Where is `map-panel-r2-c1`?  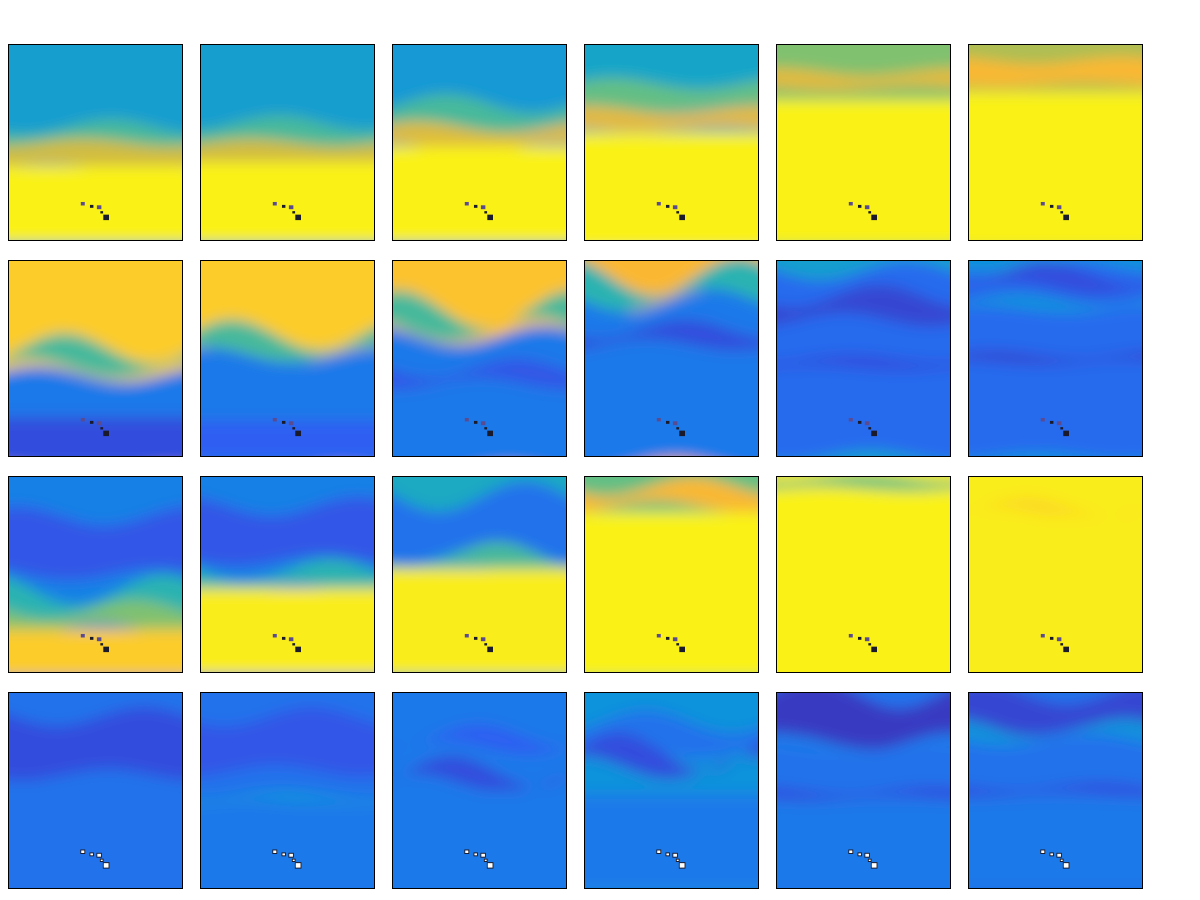 map-panel-r2-c1 is located at coordinates (95, 358).